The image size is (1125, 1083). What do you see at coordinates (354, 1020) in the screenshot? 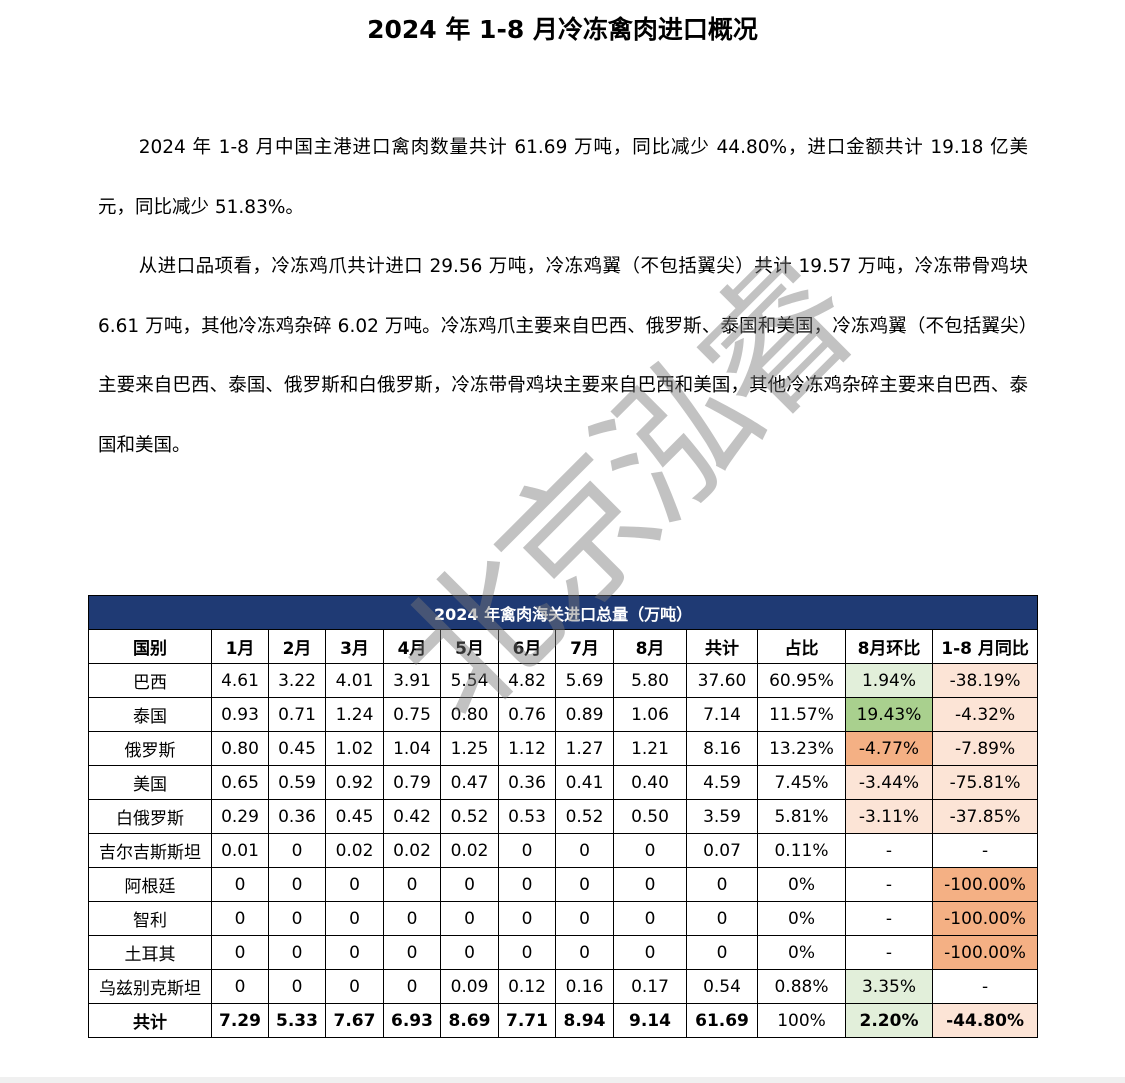
I see `total-cell: 7.67` at bounding box center [354, 1020].